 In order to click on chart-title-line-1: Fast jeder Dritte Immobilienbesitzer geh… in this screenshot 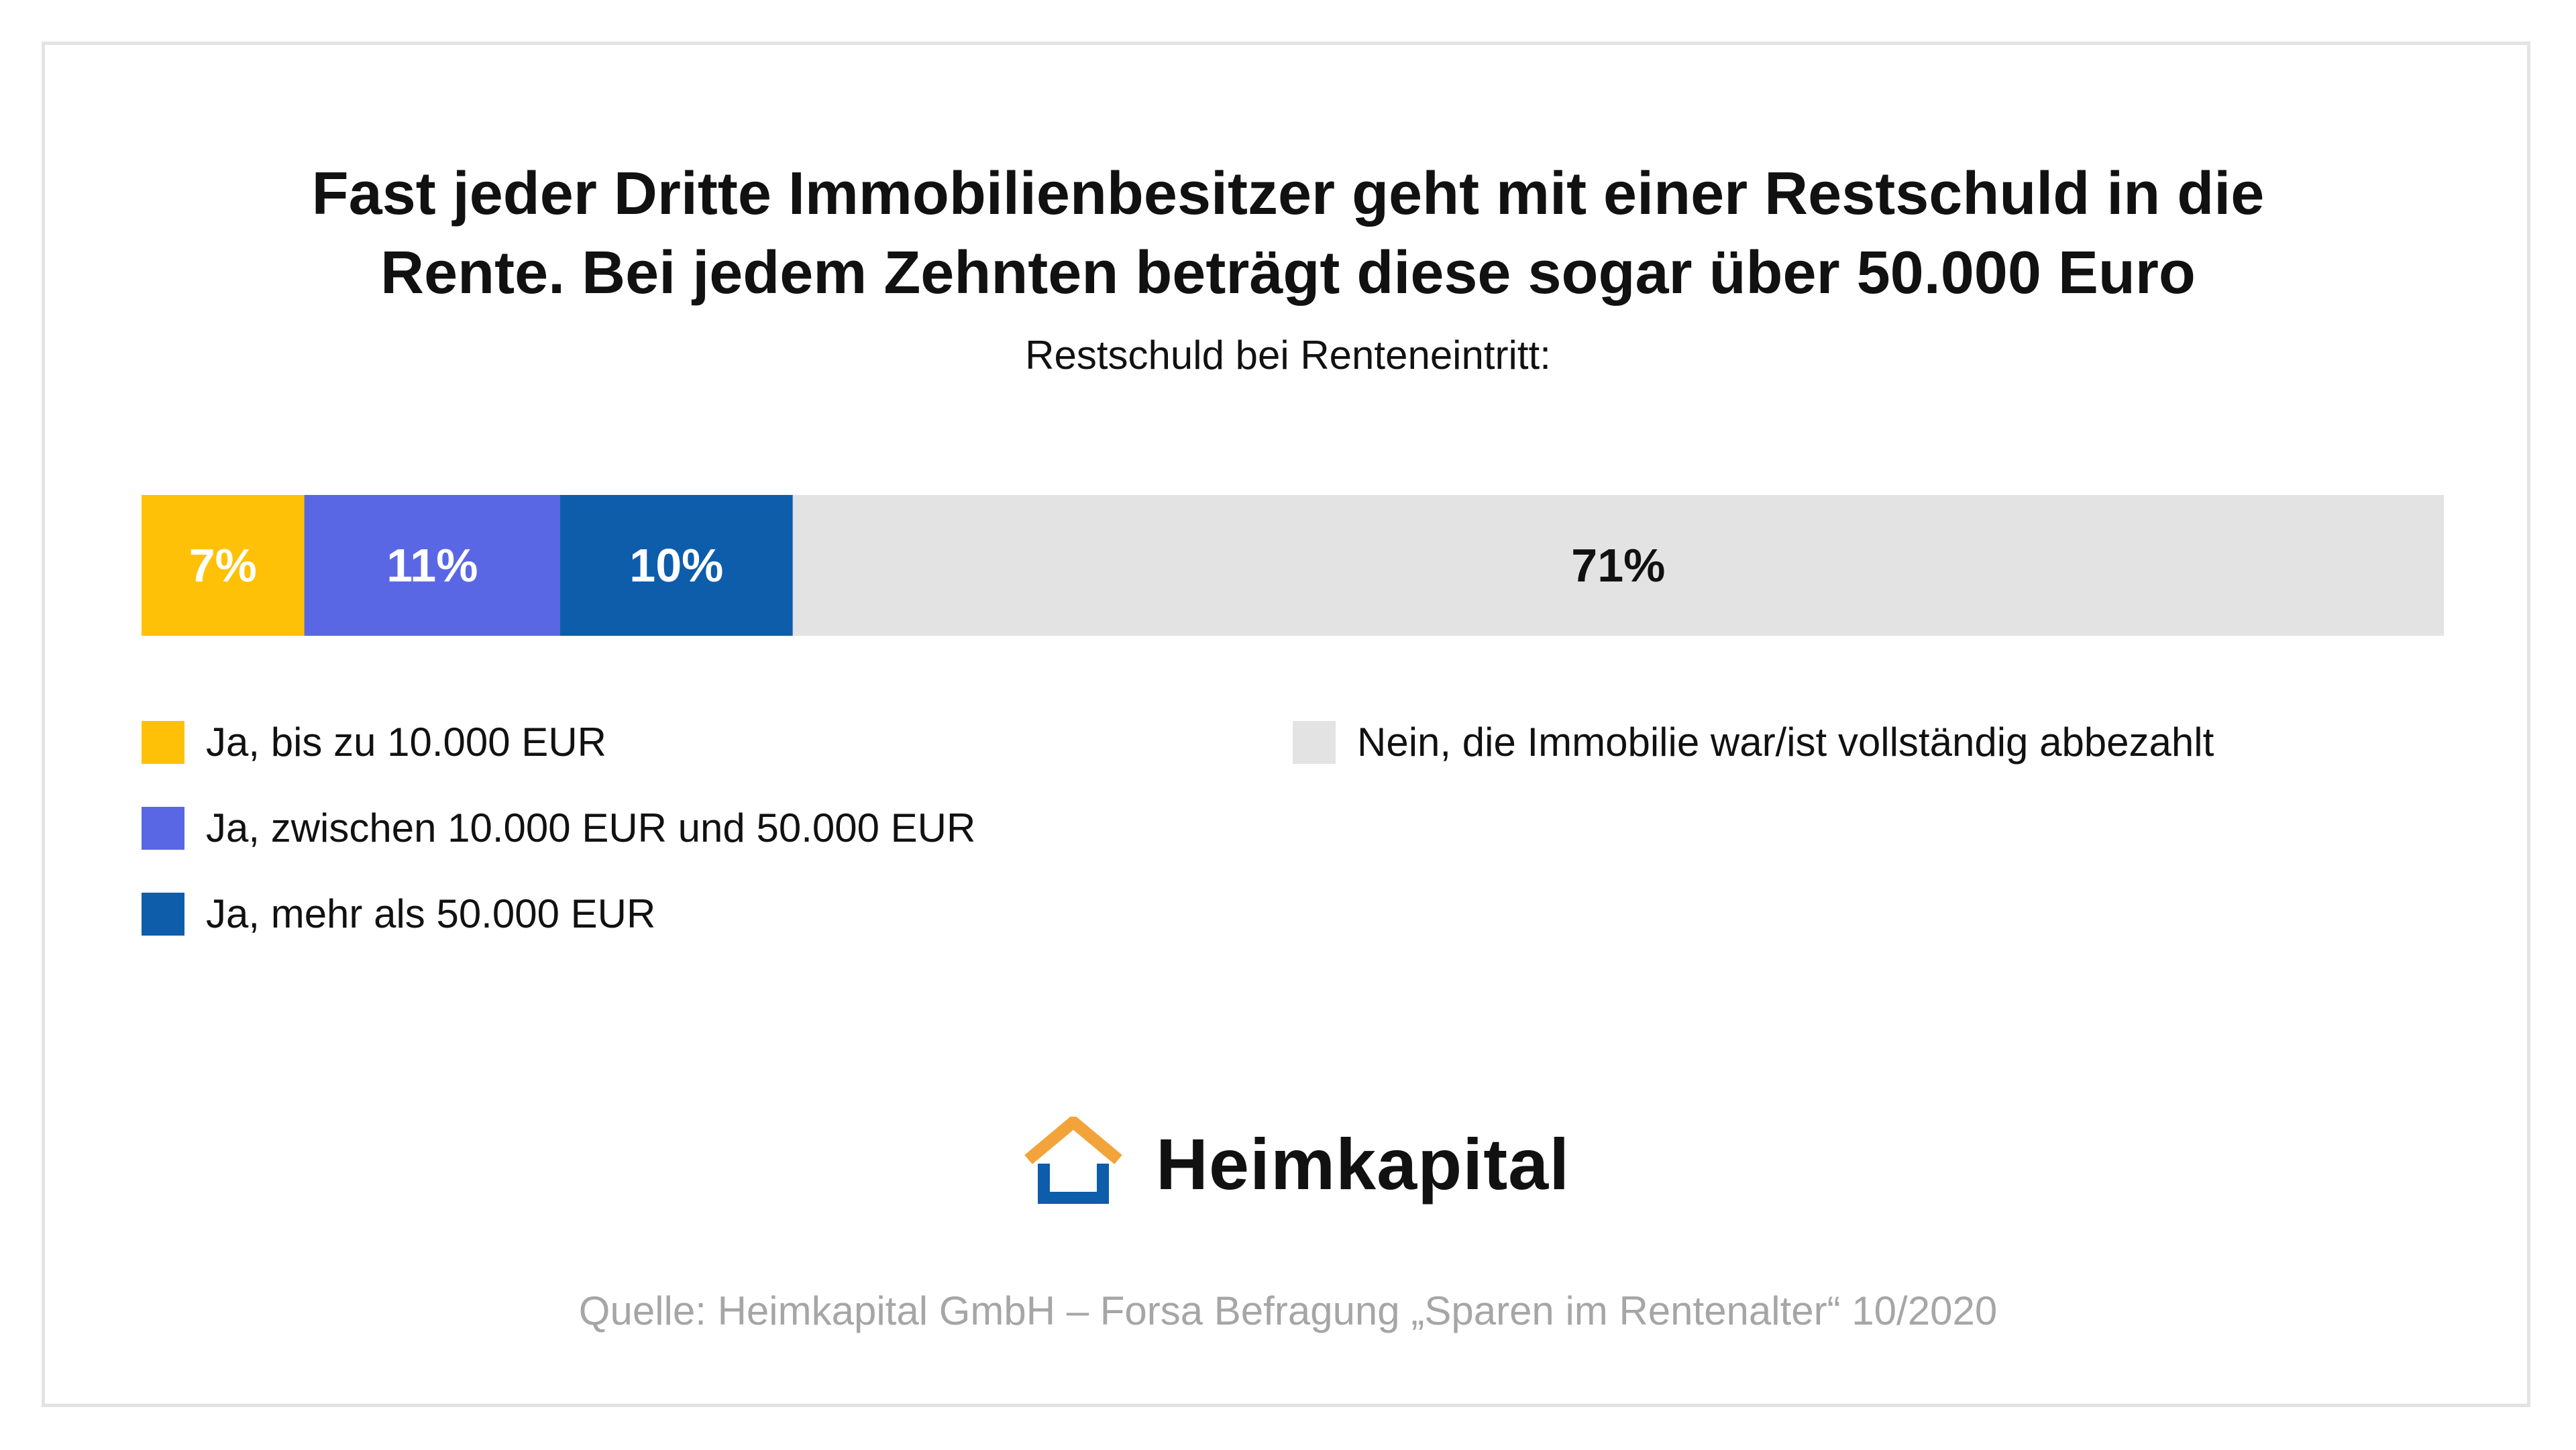, I will do `click(1288, 193)`.